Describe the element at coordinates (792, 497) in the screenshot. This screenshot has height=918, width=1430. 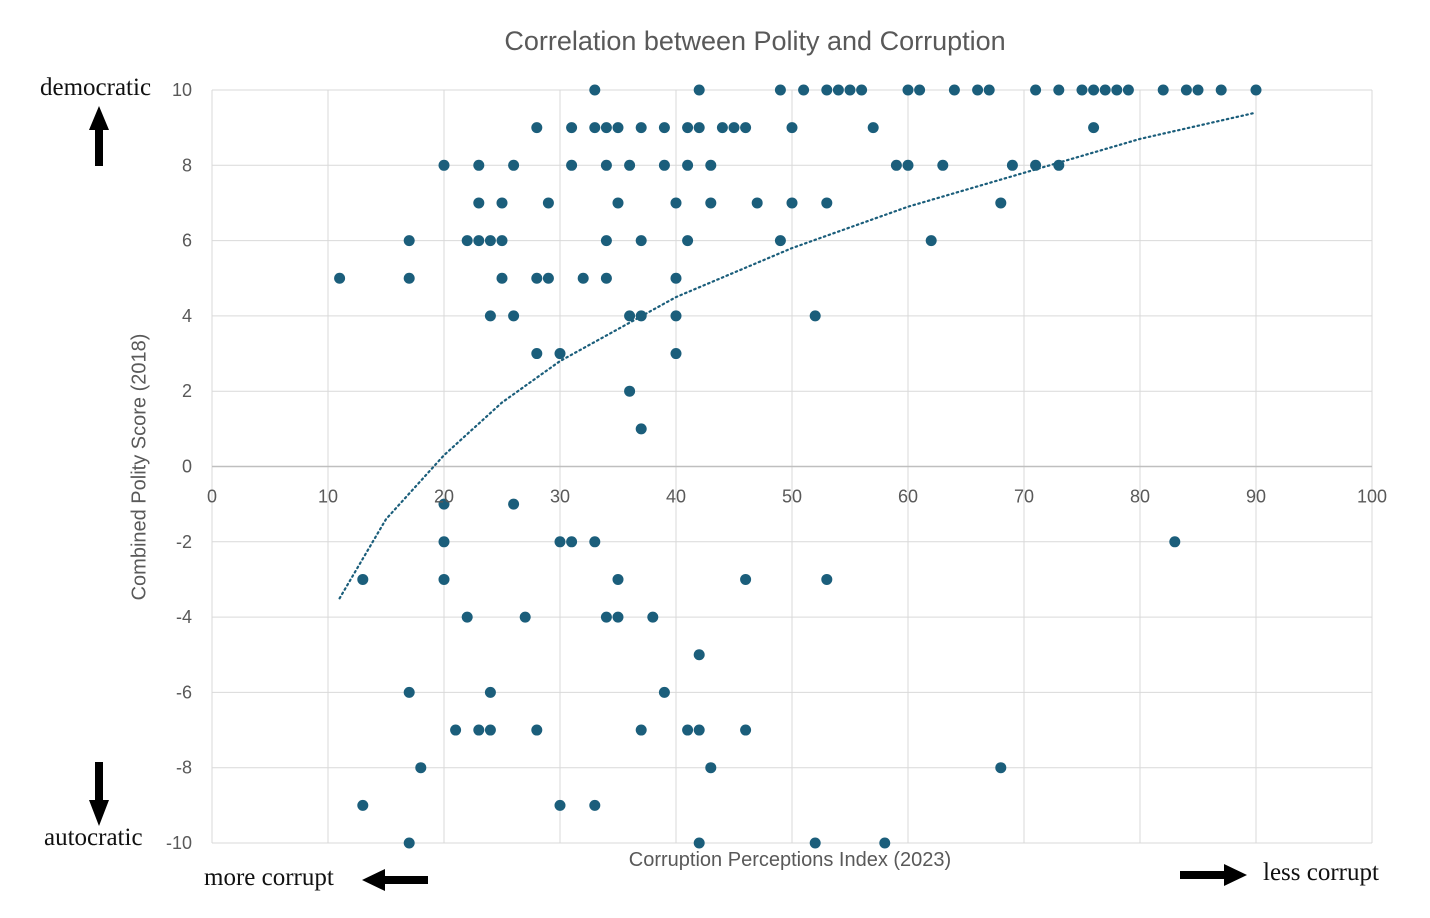
I see `x-tick-label: 50` at that location.